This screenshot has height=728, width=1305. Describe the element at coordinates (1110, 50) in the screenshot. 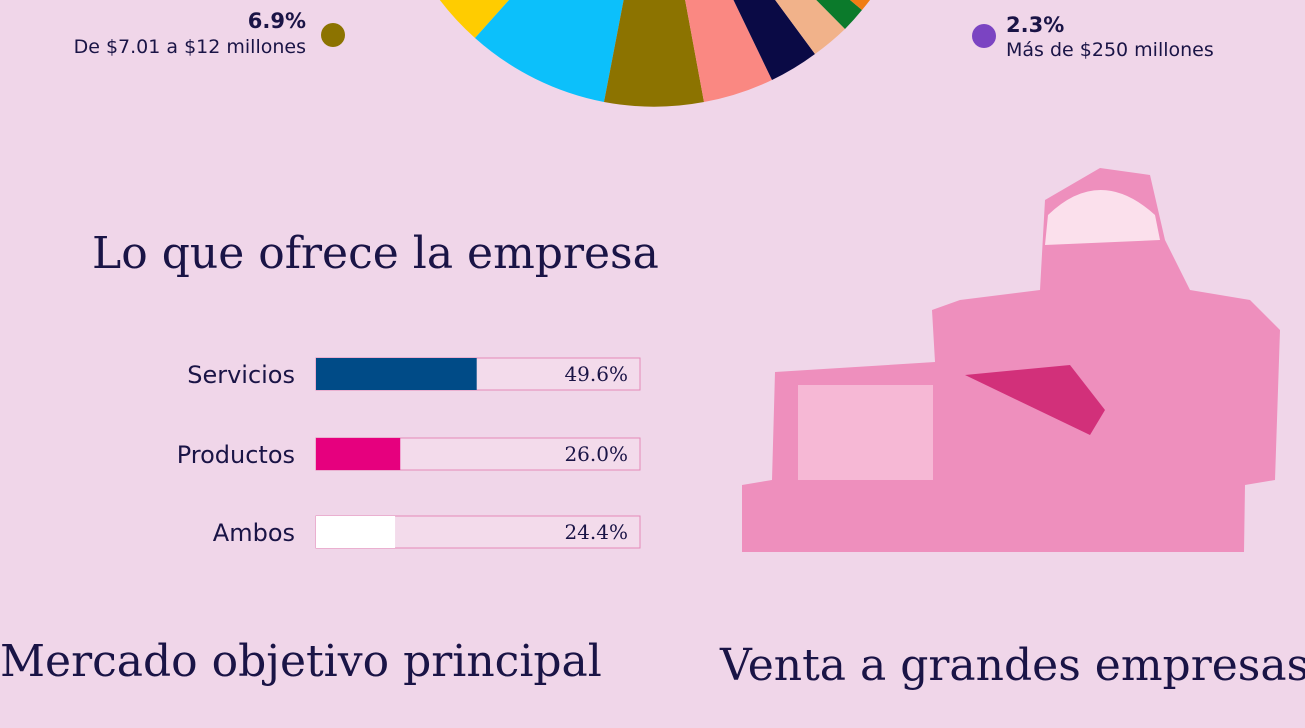

I see `legend-label: Más de $250 millones` at that location.